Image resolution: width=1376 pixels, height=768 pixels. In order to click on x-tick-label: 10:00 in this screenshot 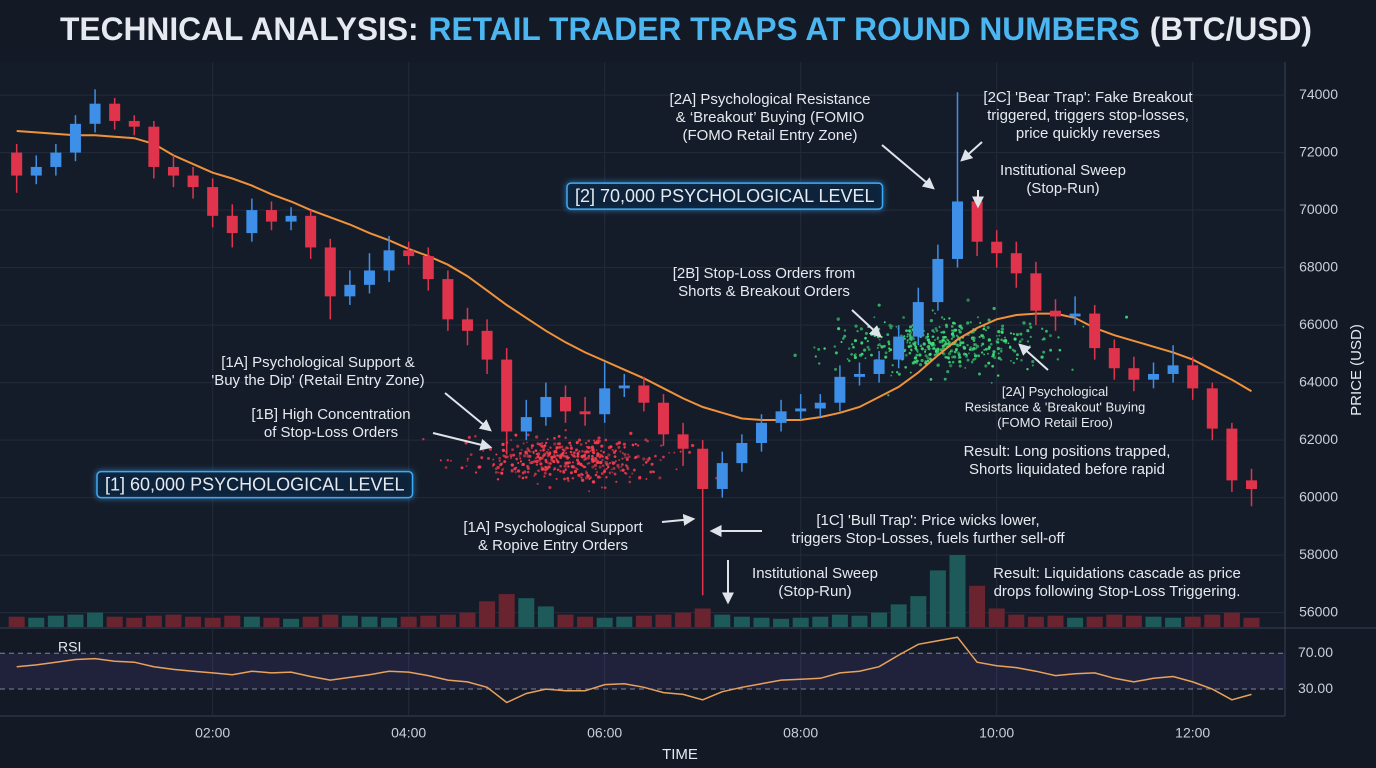, I will do `click(996, 733)`.